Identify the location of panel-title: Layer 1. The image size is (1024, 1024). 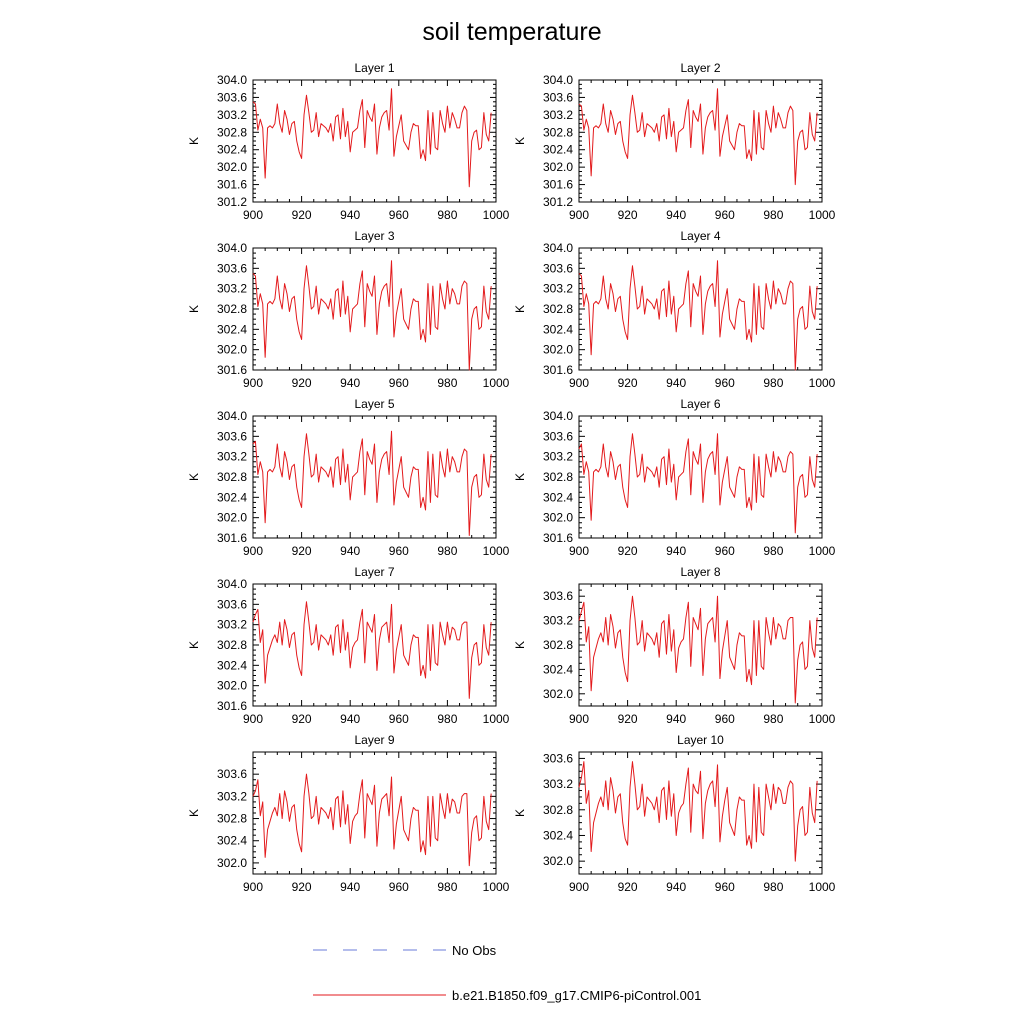
(374, 68).